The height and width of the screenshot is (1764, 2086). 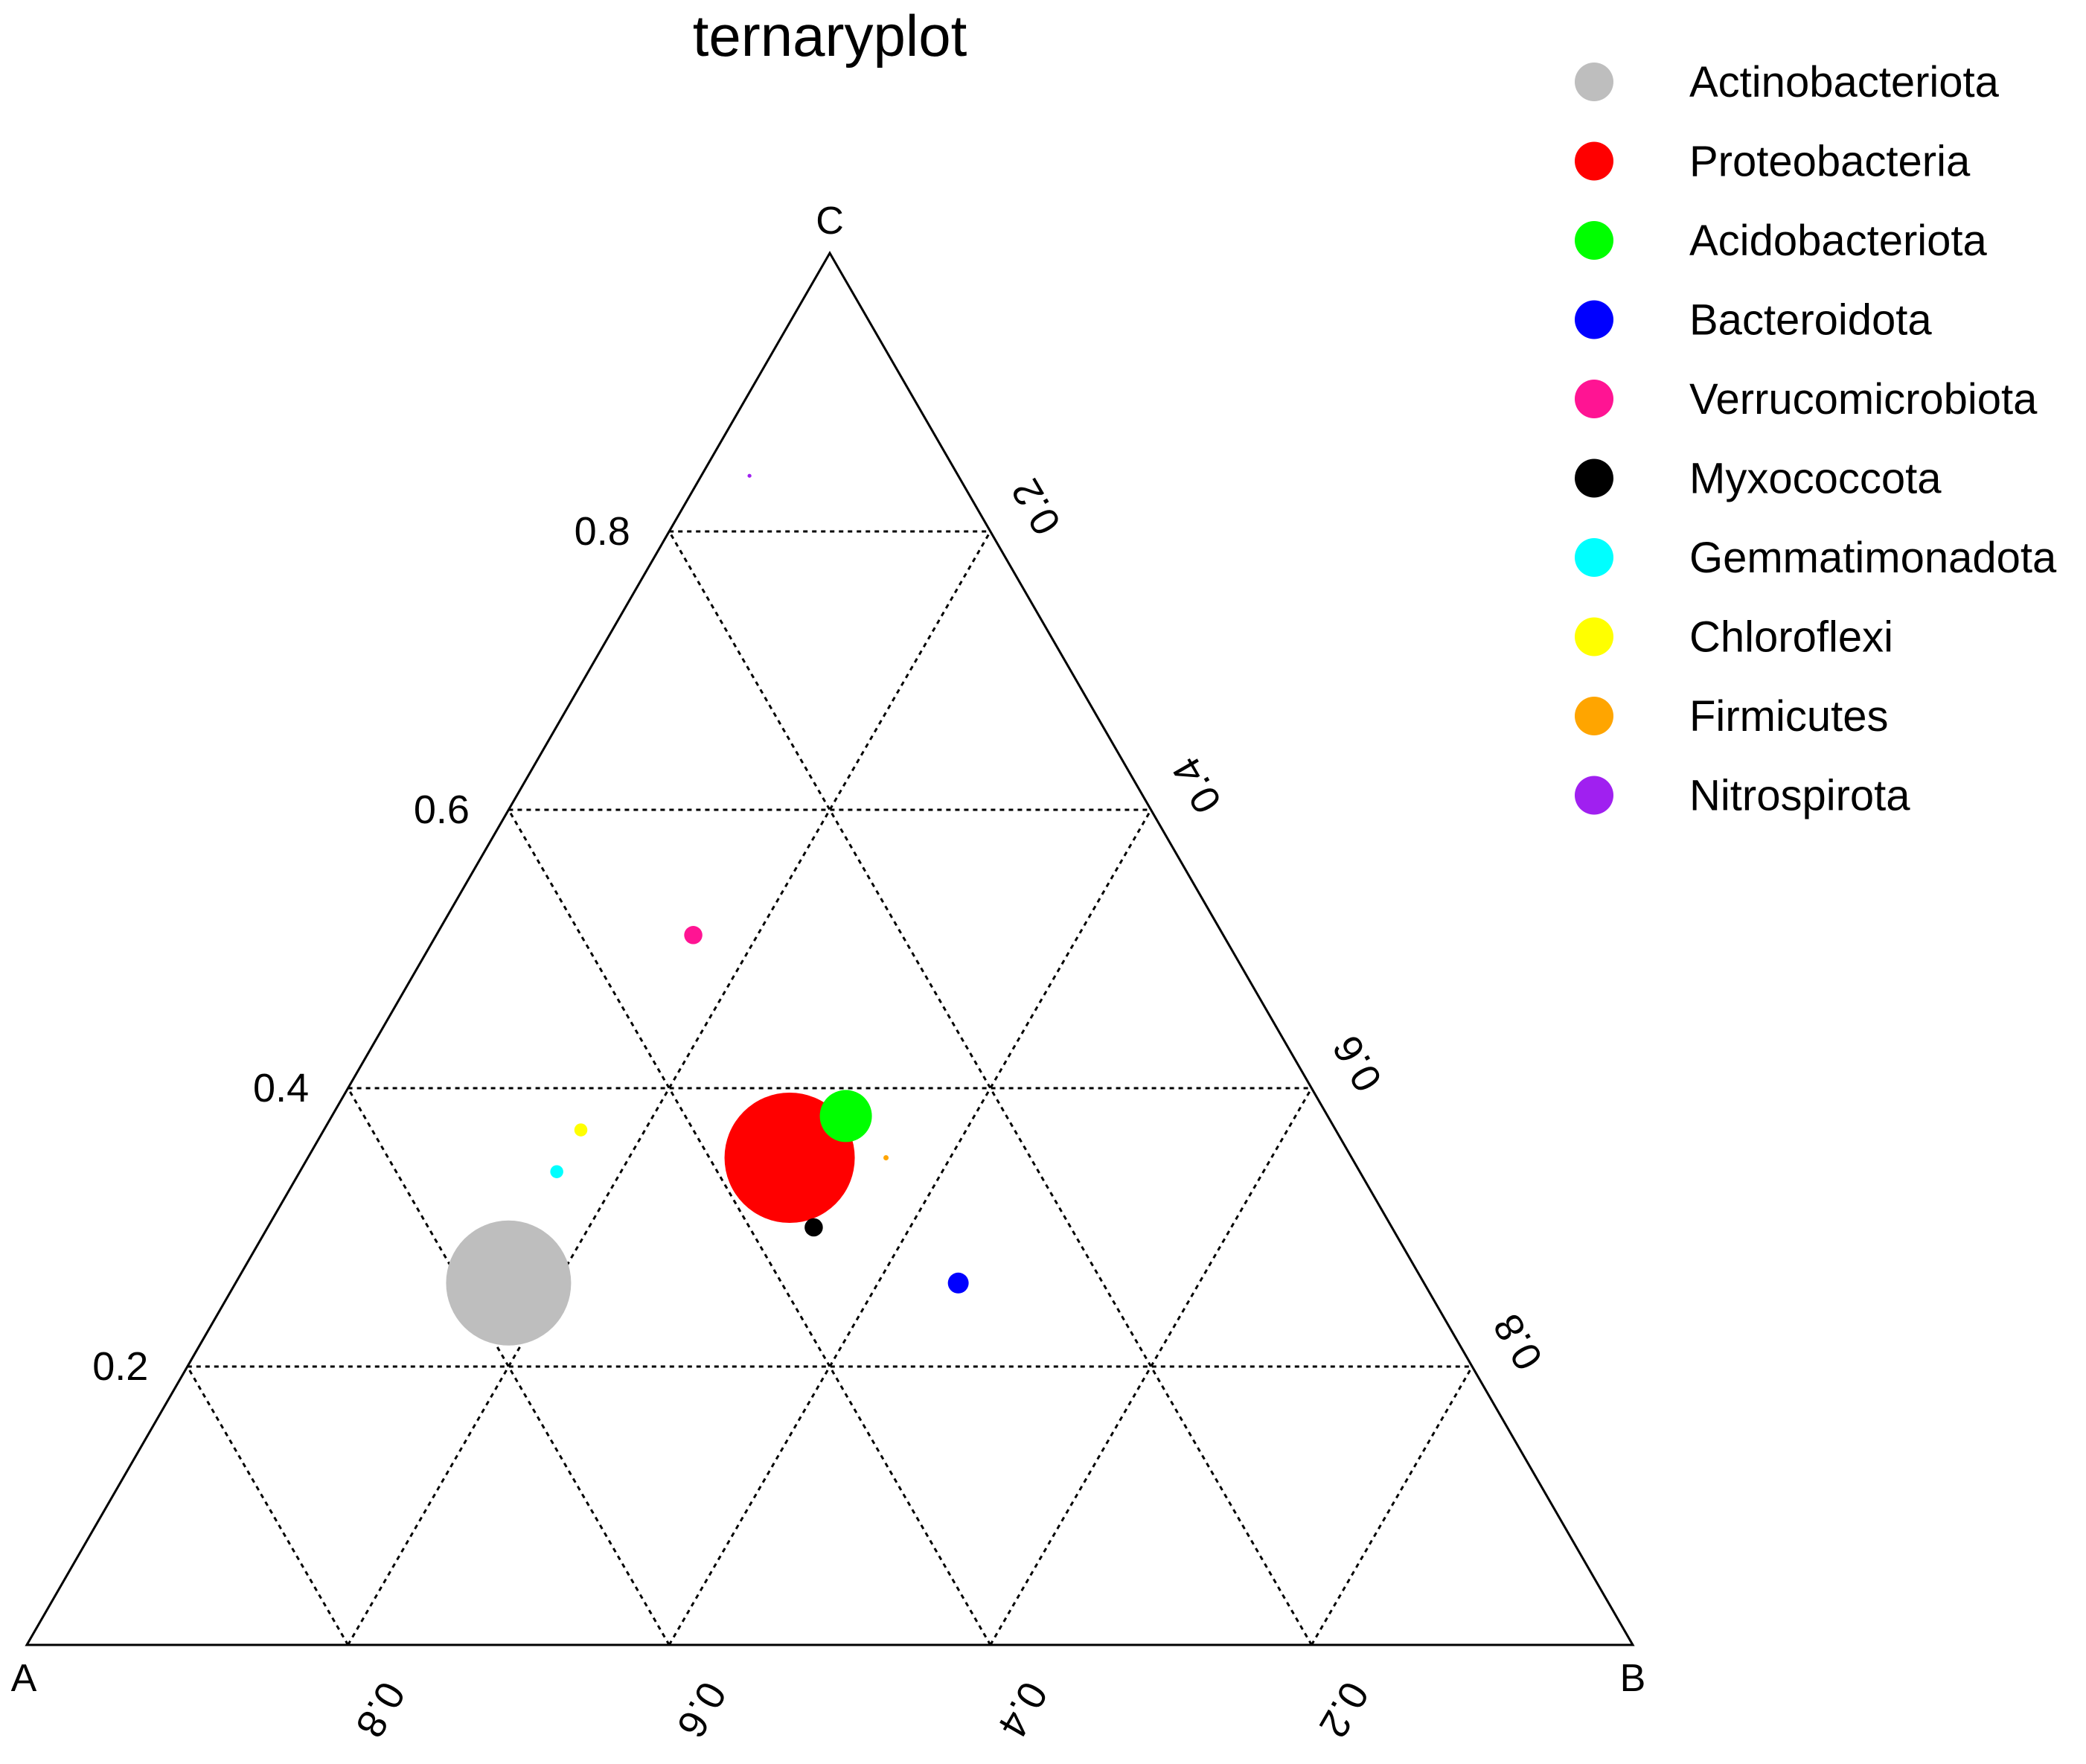 What do you see at coordinates (1594, 82) in the screenshot?
I see `legend-marker-actinobacteriota` at bounding box center [1594, 82].